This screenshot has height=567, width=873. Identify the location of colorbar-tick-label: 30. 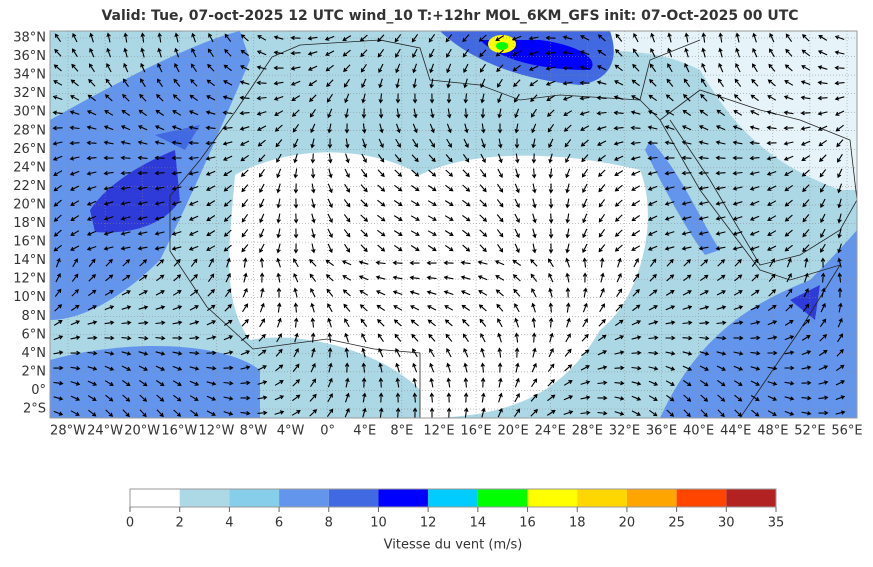
(726, 523).